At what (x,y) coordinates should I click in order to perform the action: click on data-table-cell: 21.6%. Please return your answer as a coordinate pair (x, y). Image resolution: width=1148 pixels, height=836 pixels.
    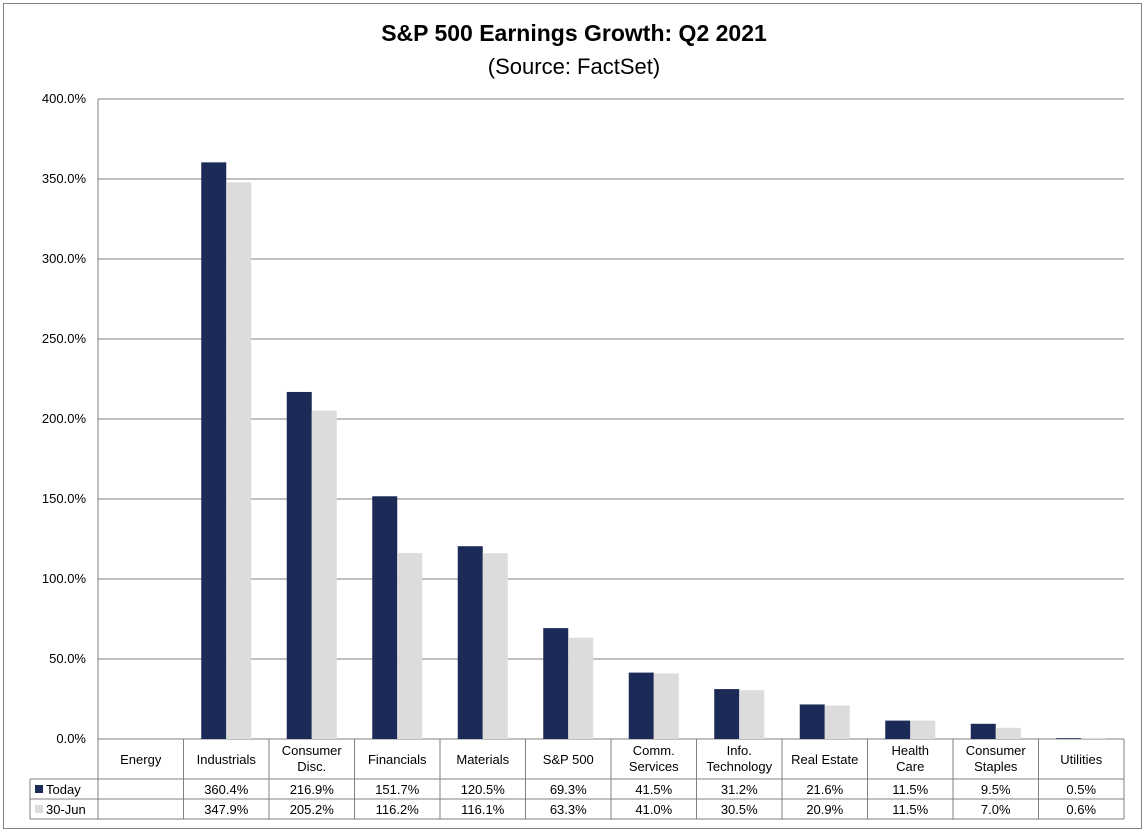
    Looking at the image, I should click on (824, 789).